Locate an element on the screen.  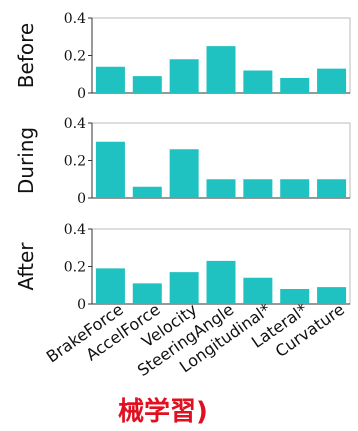
panel-ylabel: During is located at coordinates (26, 160).